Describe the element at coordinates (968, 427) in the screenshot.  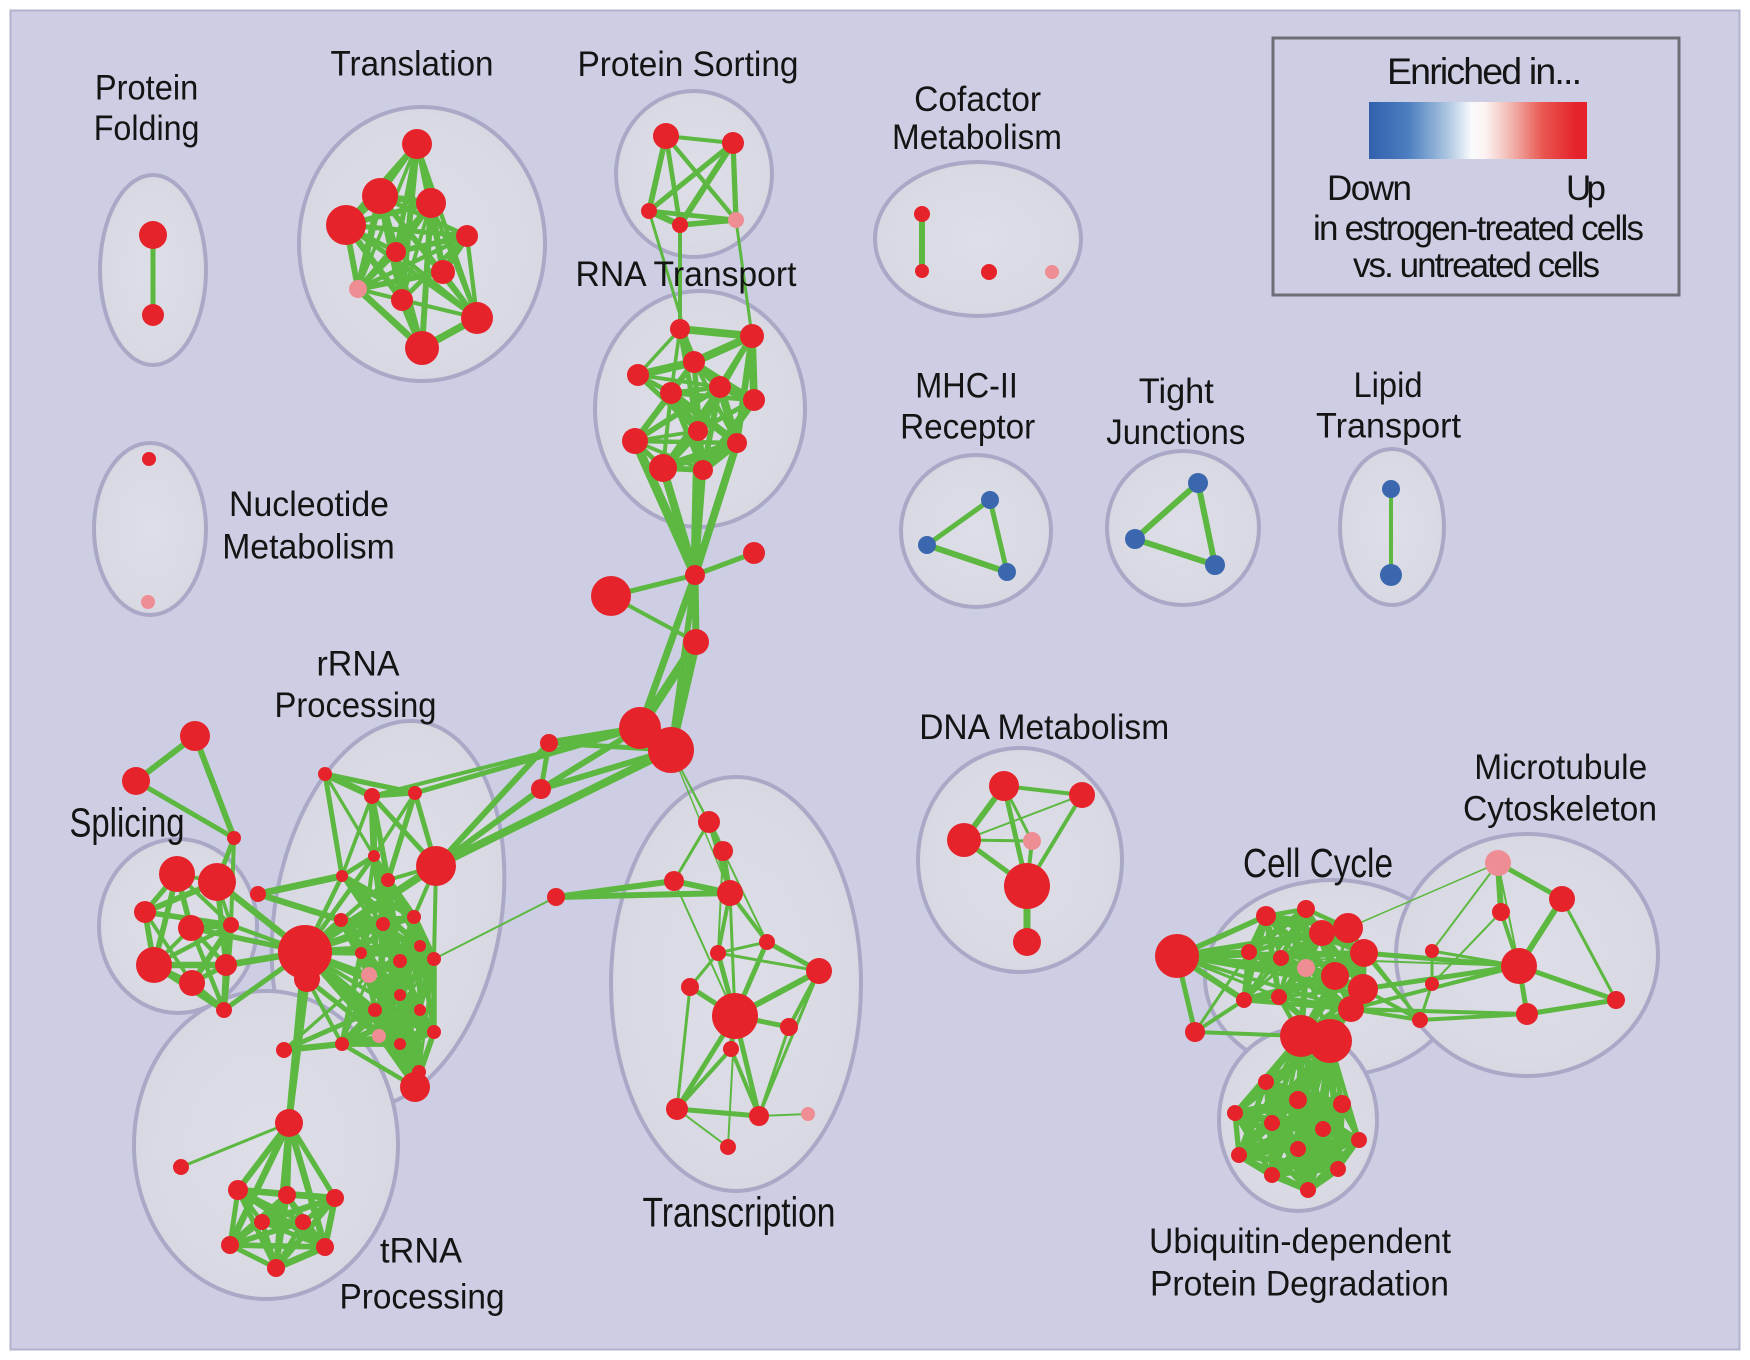
I see `svg-text: Receptor` at that location.